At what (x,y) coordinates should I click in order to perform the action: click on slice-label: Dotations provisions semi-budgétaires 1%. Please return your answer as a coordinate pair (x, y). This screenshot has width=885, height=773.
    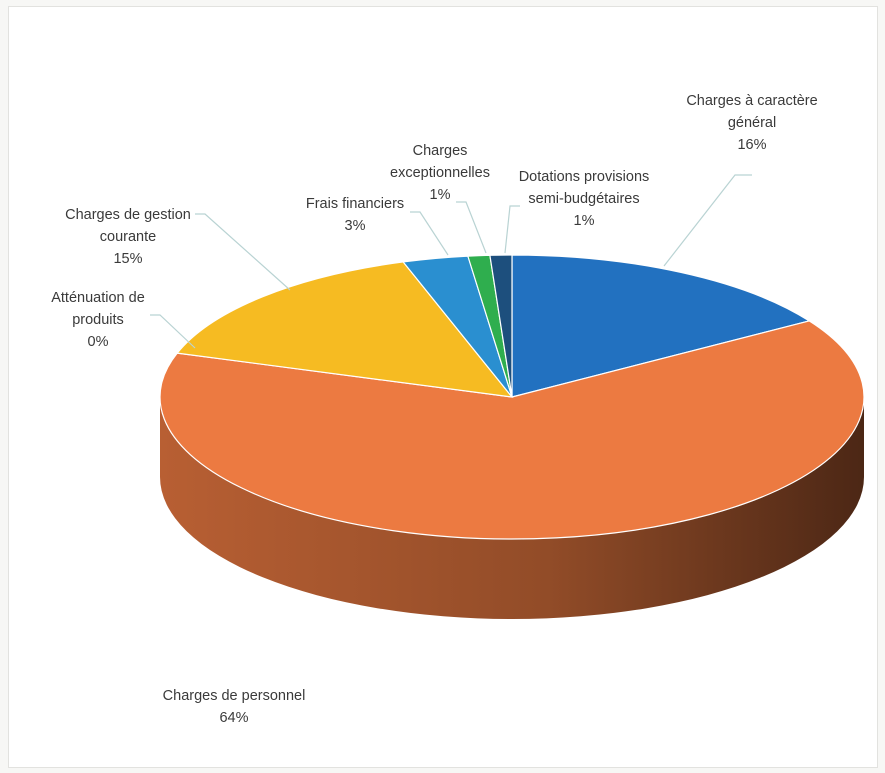
    Looking at the image, I should click on (584, 199).